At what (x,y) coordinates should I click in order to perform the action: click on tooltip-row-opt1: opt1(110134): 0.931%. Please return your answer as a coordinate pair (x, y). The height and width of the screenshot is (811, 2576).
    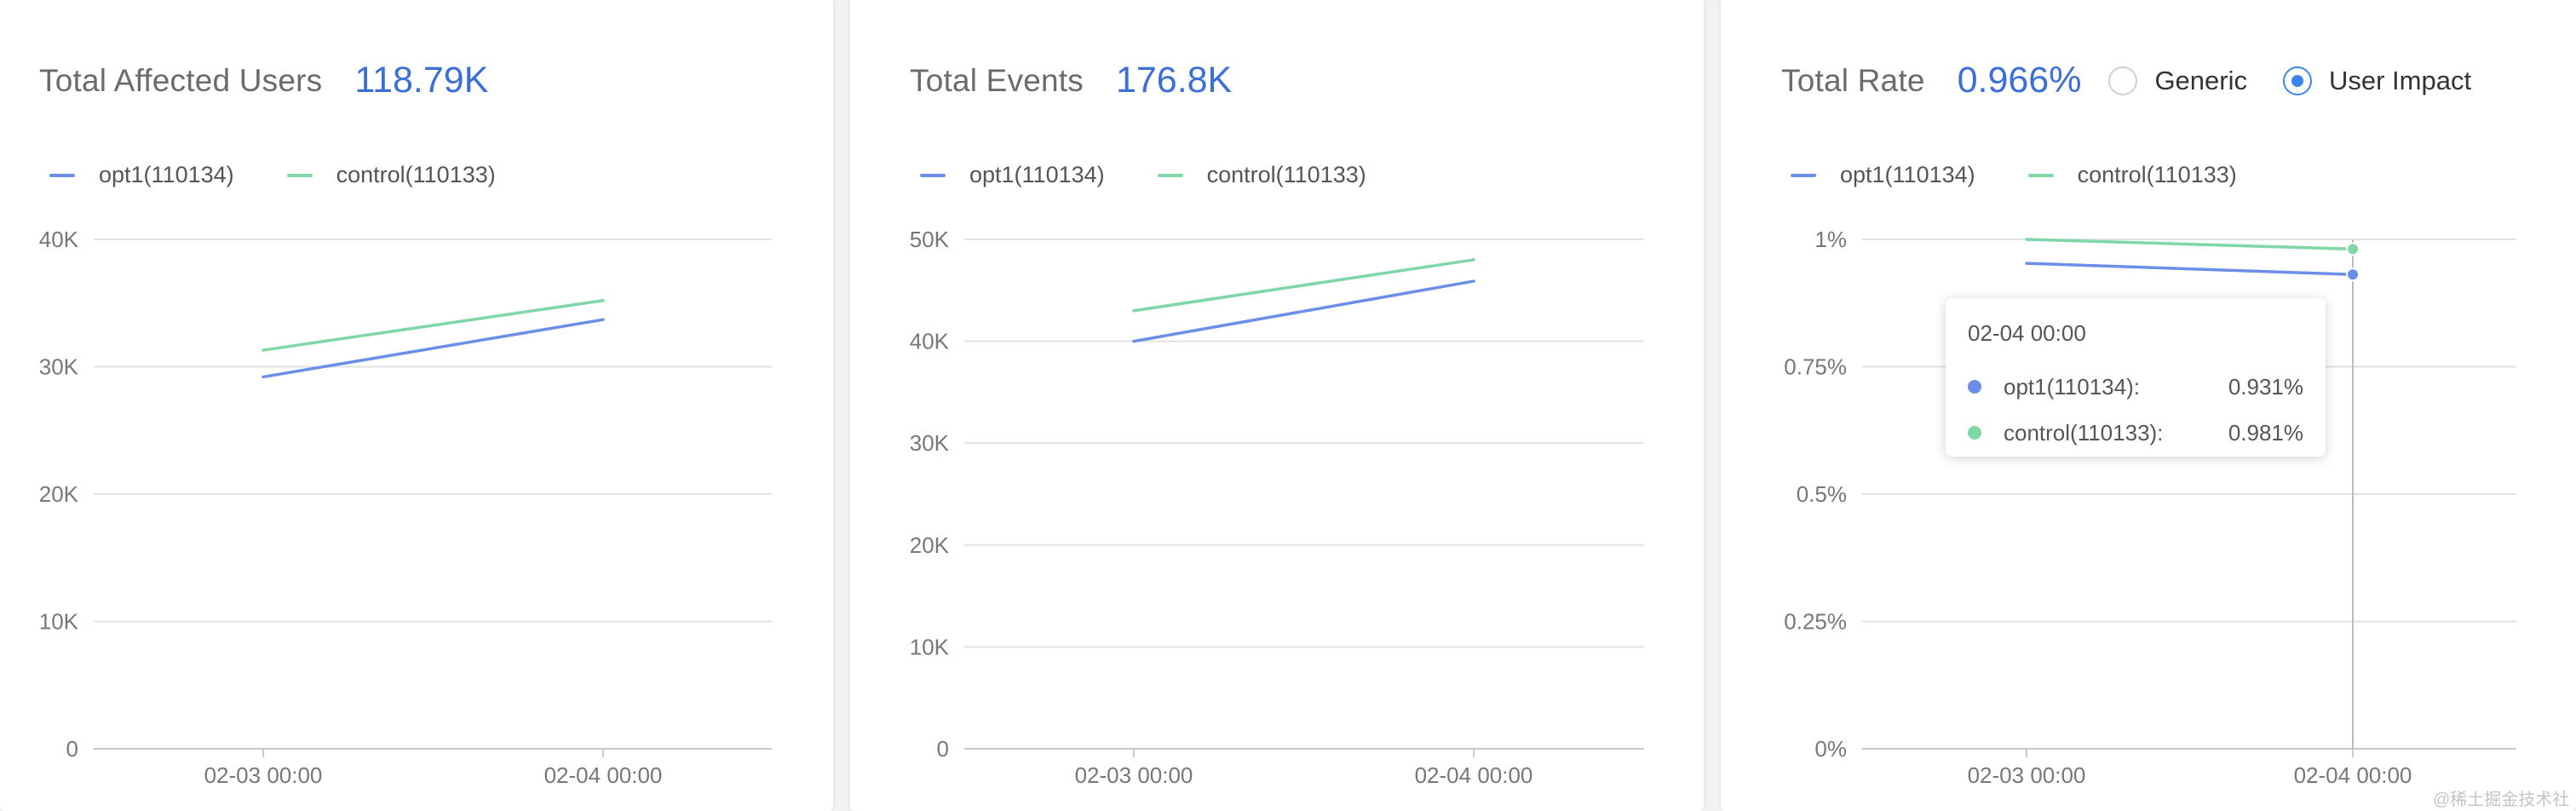
    Looking at the image, I should click on (2136, 387).